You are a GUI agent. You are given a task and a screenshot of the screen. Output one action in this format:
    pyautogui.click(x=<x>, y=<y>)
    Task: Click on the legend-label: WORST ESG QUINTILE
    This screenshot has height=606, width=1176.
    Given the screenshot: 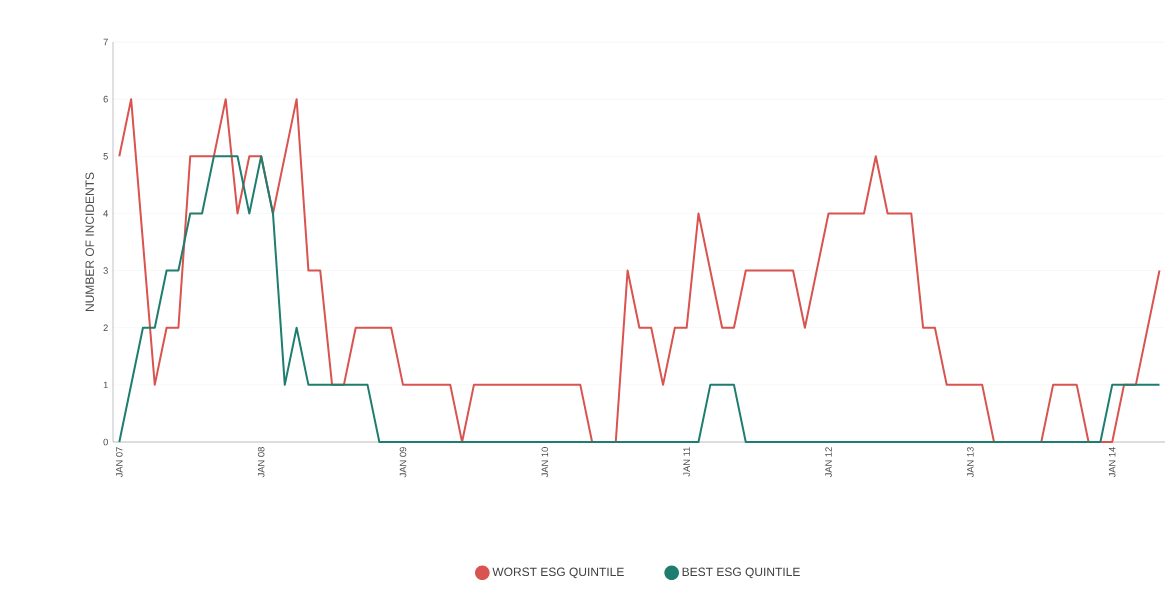 What is the action you would take?
    pyautogui.click(x=558, y=573)
    